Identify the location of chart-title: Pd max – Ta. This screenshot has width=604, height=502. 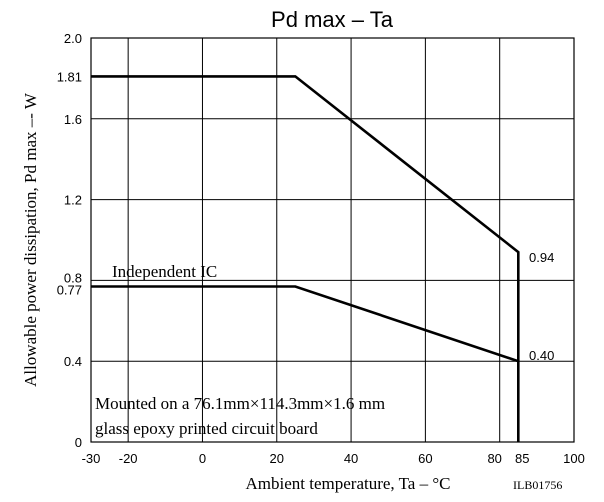
(332, 19).